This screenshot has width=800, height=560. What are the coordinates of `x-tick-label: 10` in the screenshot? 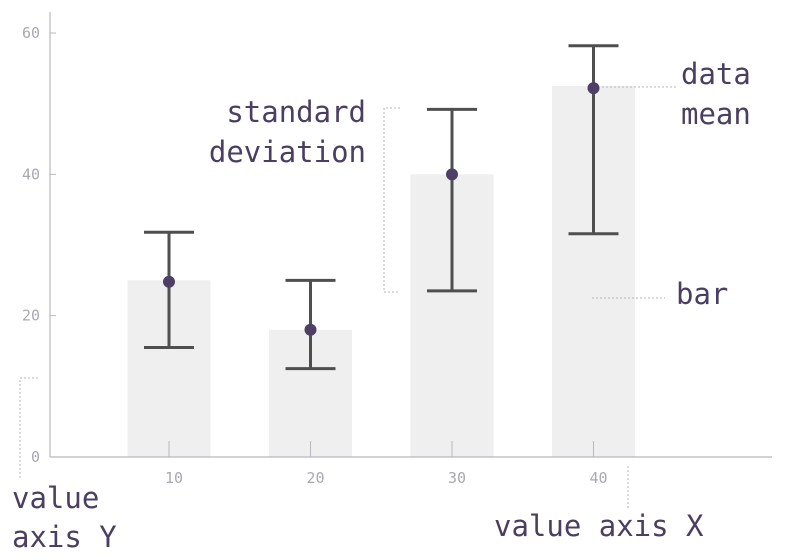 It's located at (174, 478).